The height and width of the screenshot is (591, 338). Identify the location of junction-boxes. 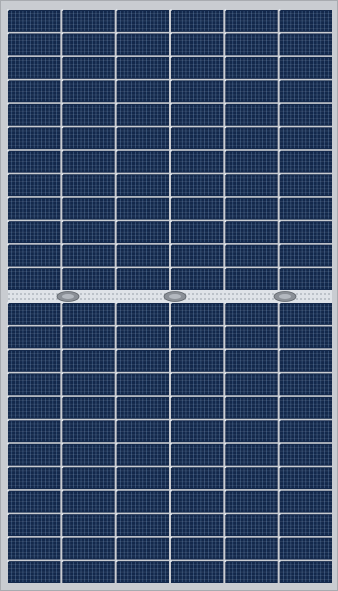
(176, 296).